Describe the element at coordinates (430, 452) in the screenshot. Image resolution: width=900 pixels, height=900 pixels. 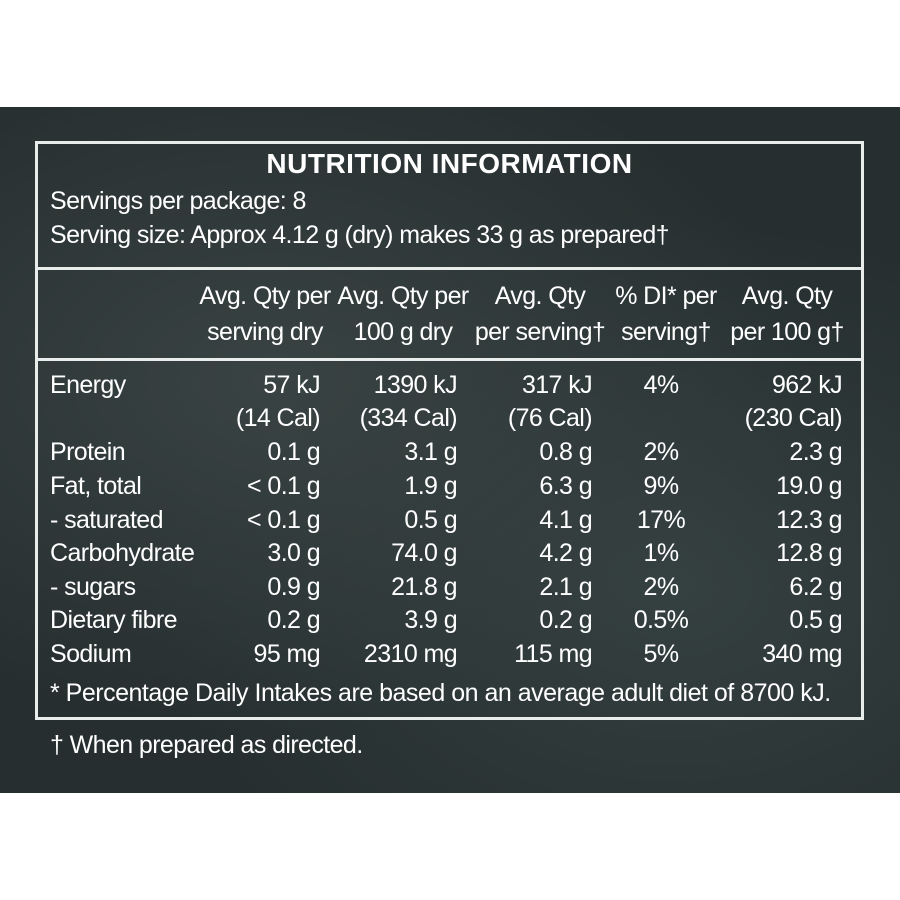
I see `cell: 3.1 g` at that location.